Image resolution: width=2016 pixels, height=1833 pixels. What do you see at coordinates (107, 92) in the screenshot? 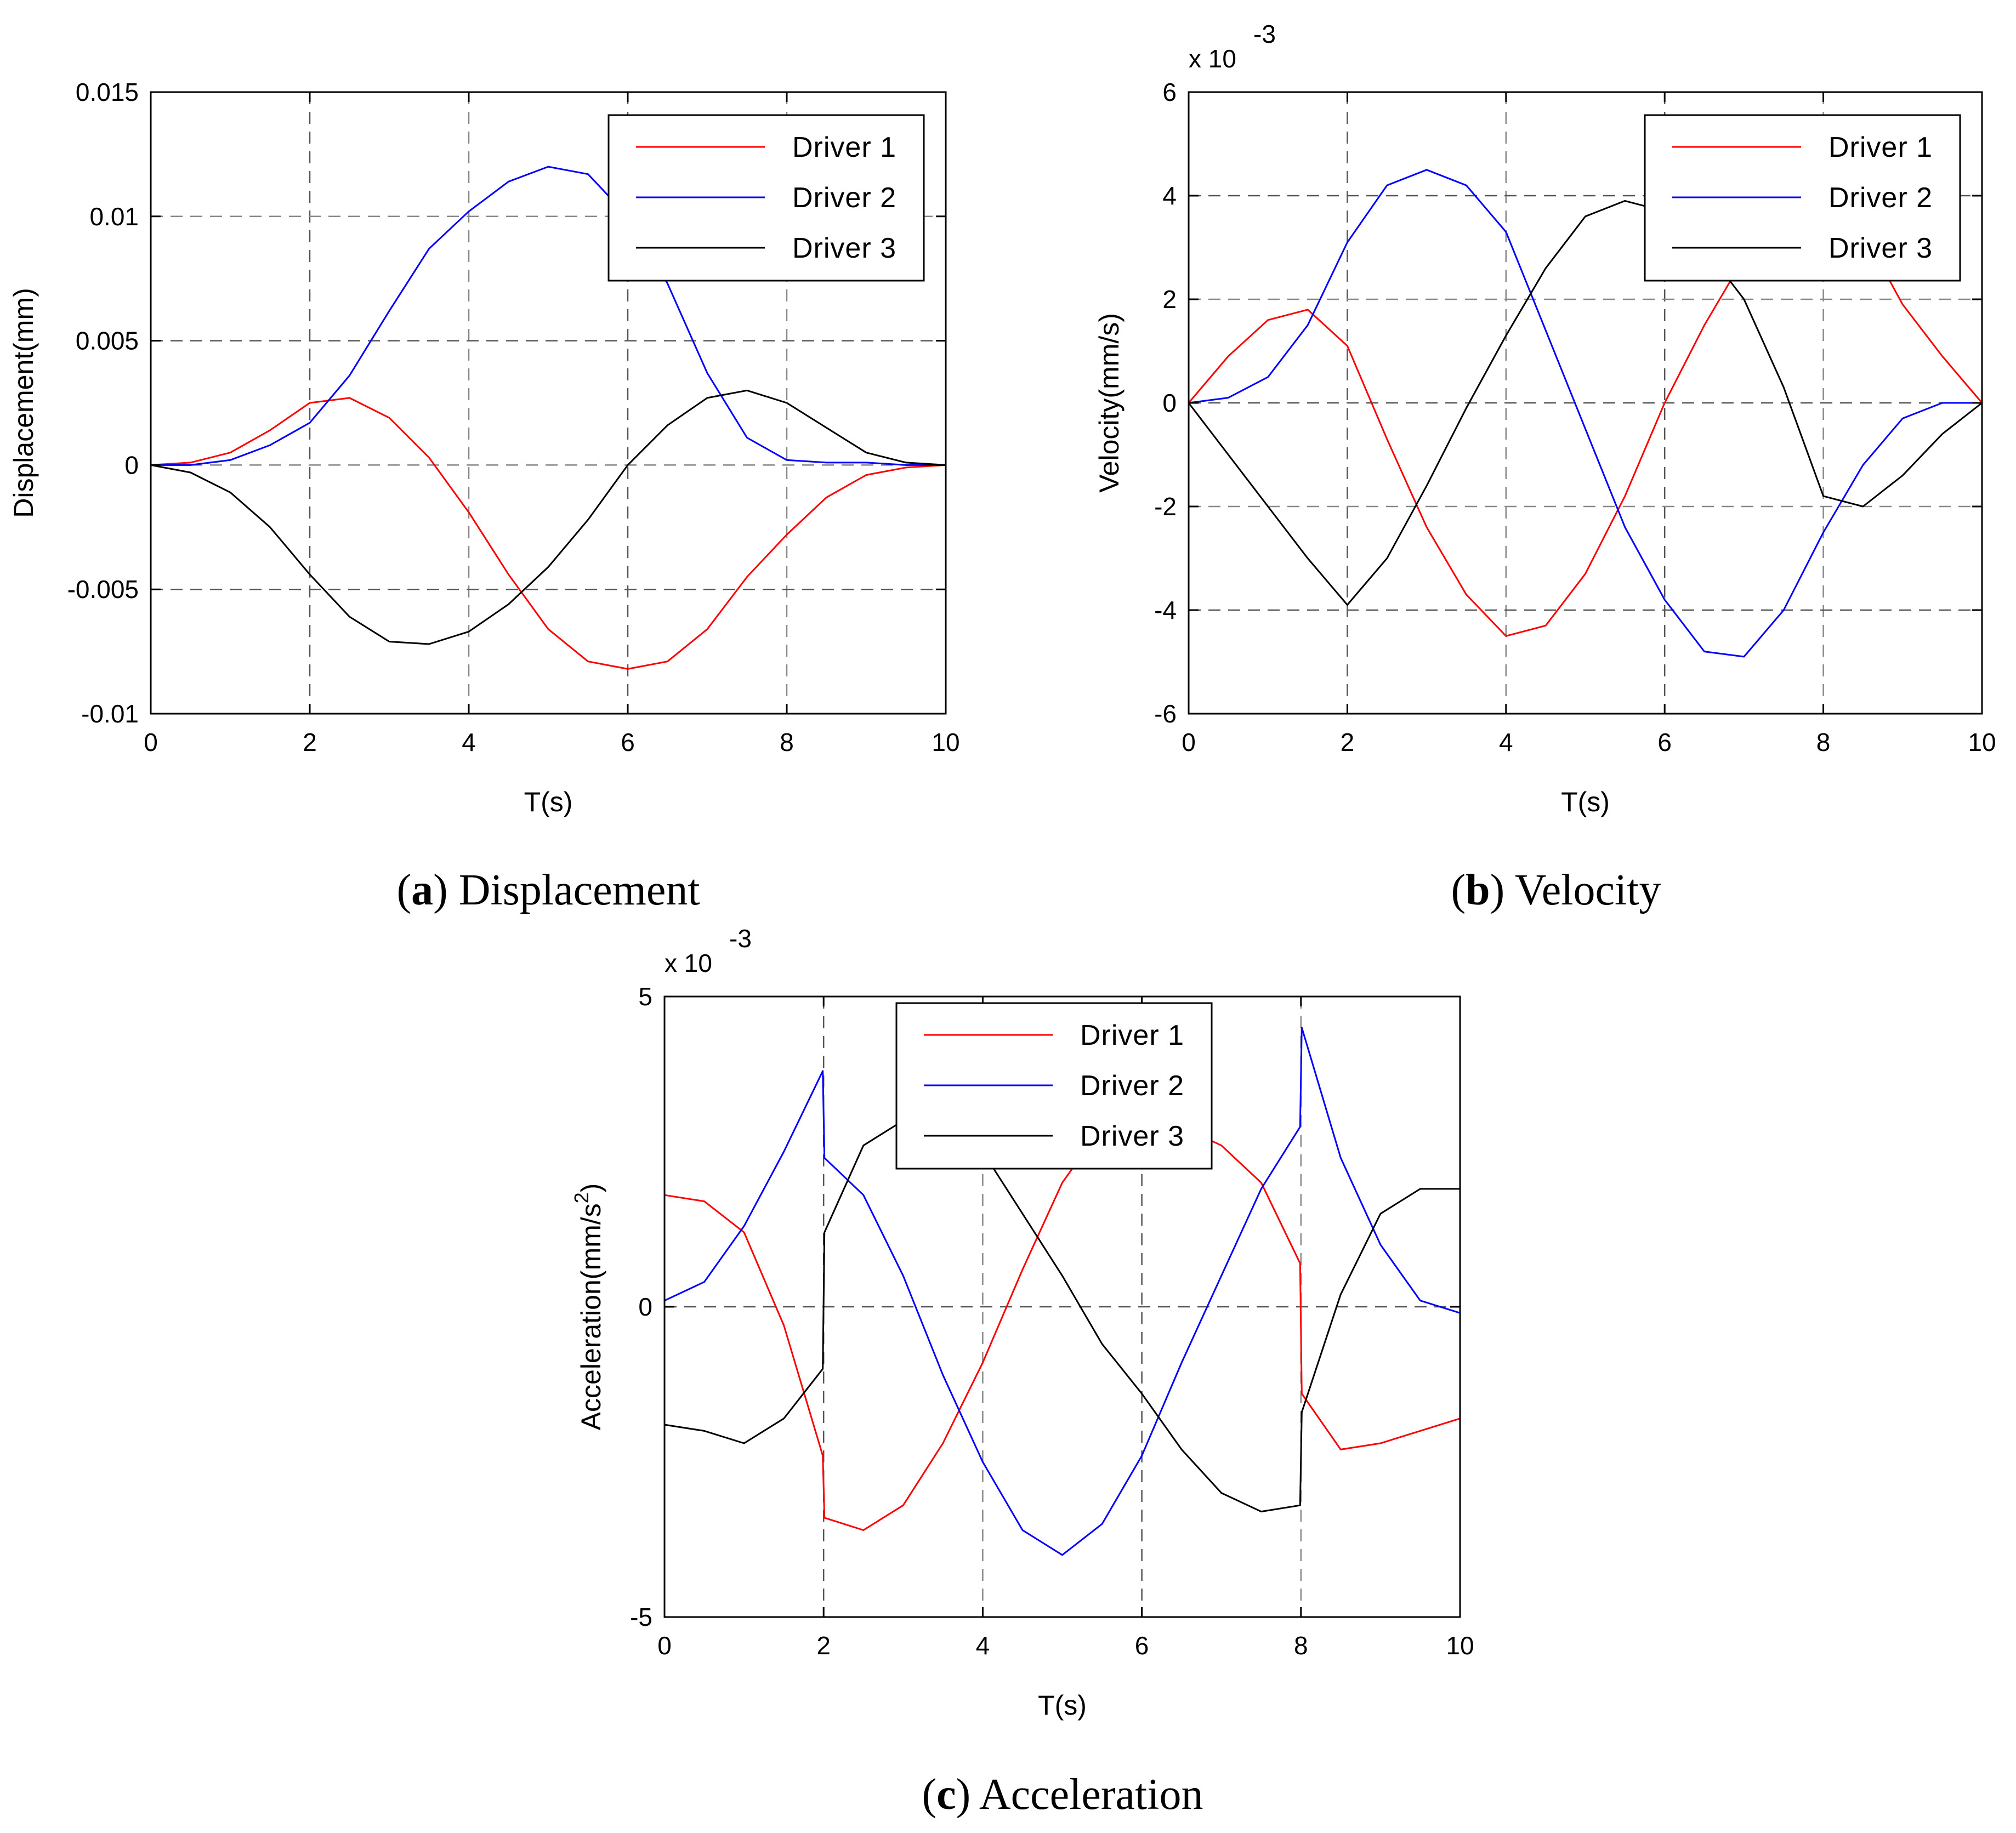
I see `y-tick-label: 0.015` at bounding box center [107, 92].